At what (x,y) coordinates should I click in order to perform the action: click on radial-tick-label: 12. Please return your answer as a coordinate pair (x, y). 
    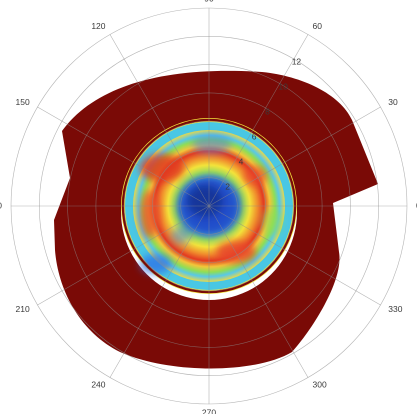
    Looking at the image, I should click on (297, 61).